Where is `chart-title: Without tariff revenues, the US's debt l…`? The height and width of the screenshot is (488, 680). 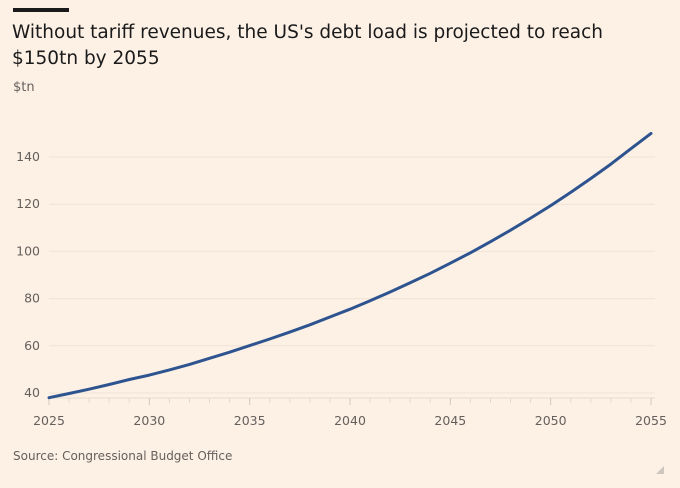
chart-title: Without tariff revenues, the US's debt l… is located at coordinates (307, 45).